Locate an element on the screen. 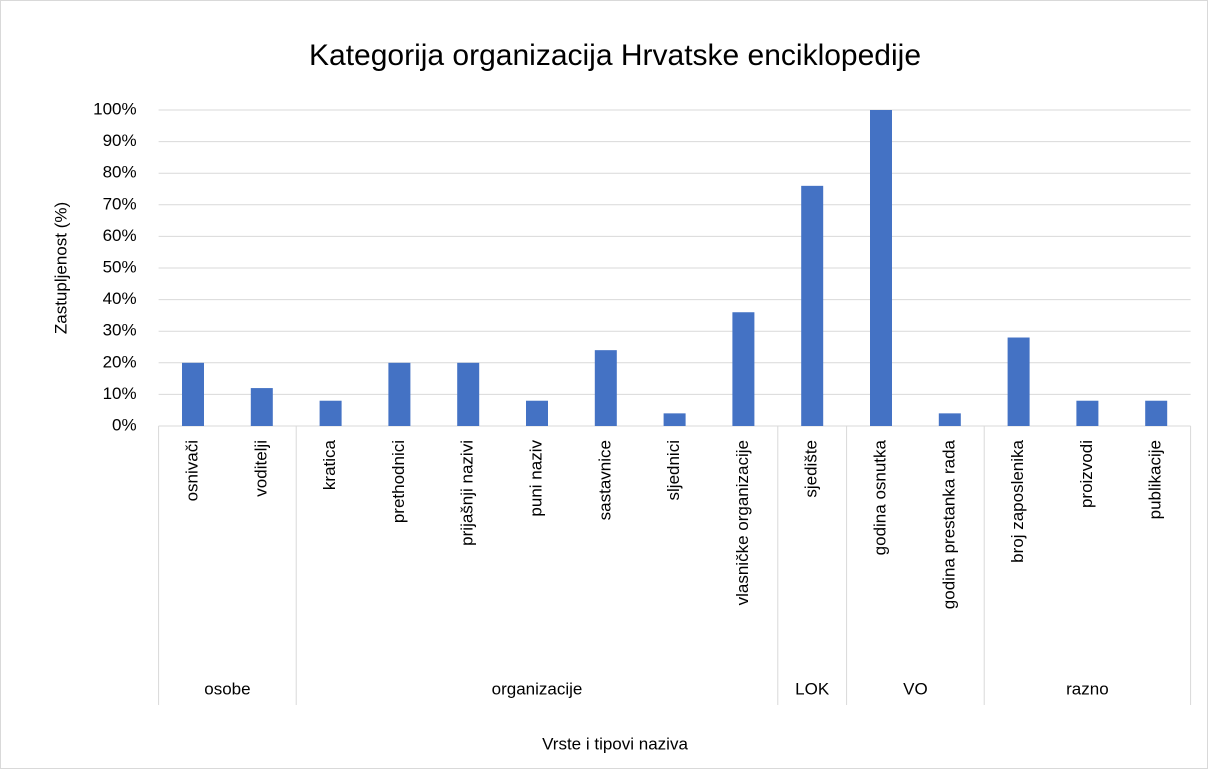 The height and width of the screenshot is (769, 1208). y-tick-label: 10% is located at coordinates (120, 393).